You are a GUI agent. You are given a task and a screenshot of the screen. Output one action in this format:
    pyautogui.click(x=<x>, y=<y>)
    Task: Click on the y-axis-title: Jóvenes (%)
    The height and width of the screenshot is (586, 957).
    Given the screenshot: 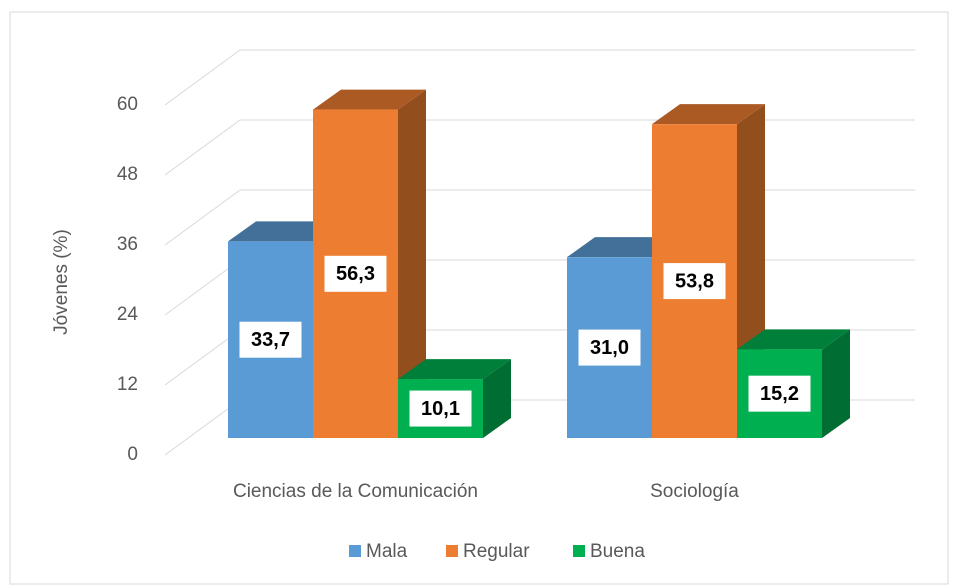 What is the action you would take?
    pyautogui.click(x=61, y=282)
    